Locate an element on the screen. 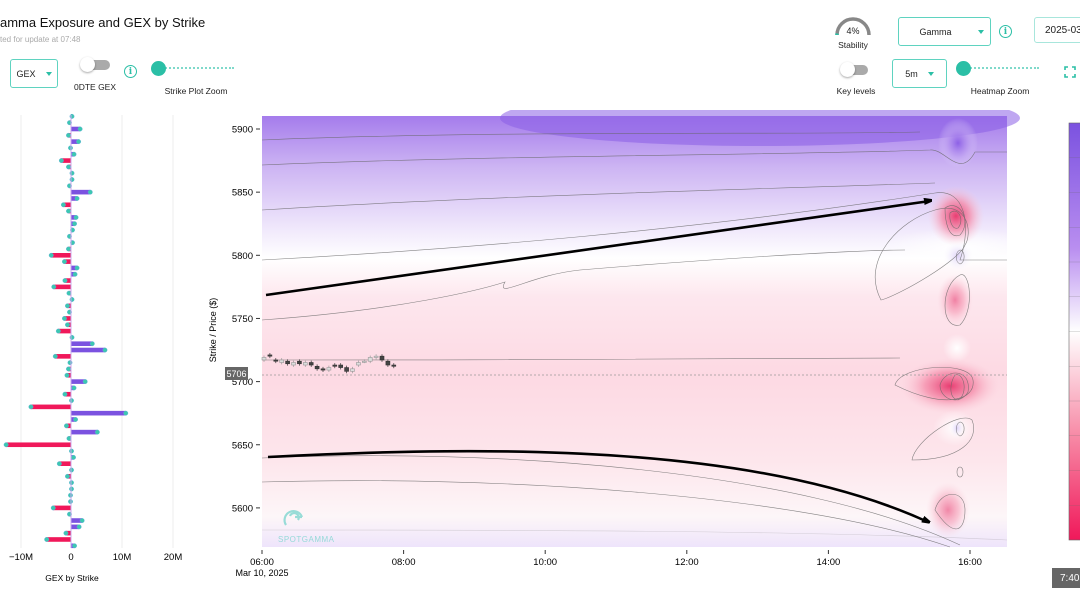 This screenshot has height=600, width=1080. x-tick-label: 10M is located at coordinates (122, 557).